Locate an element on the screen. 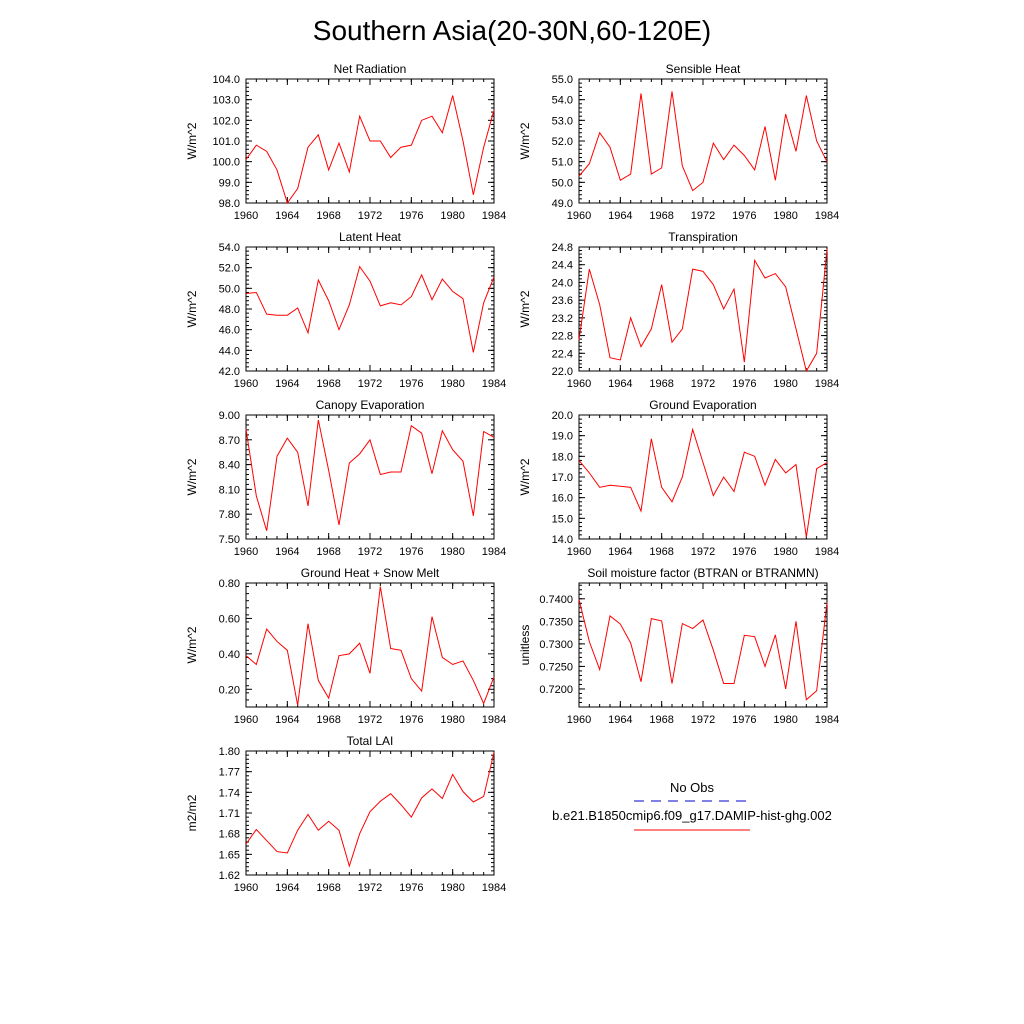 This screenshot has width=1024, height=1024. chart-3-y-tick-label: 48.0 is located at coordinates (229, 310).